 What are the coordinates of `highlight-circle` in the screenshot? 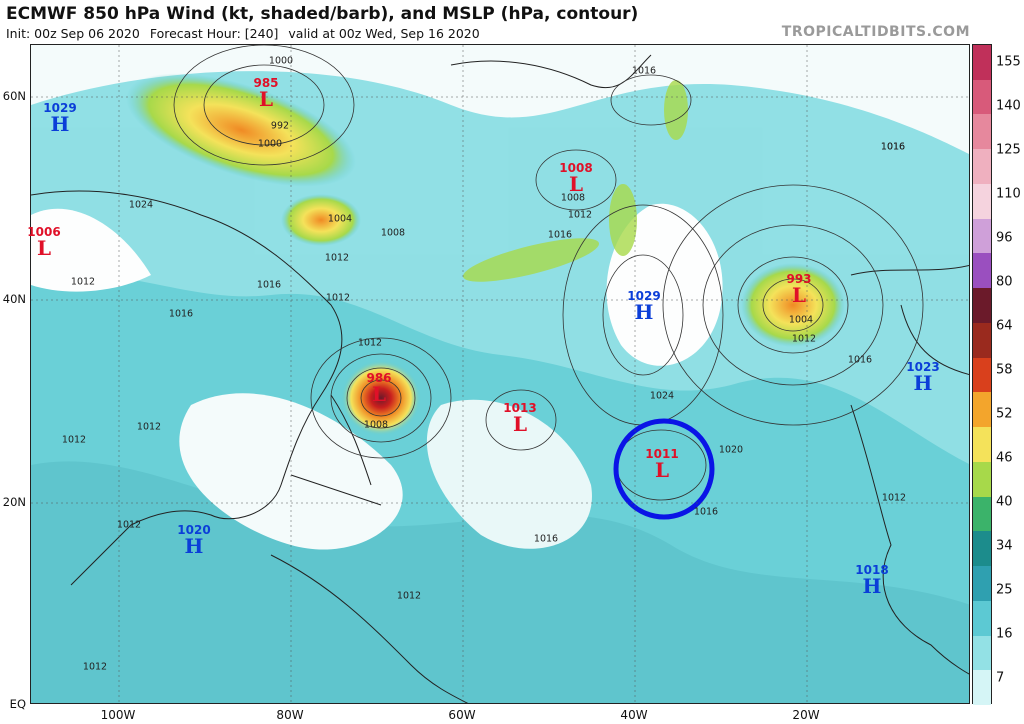 It's located at (664, 469).